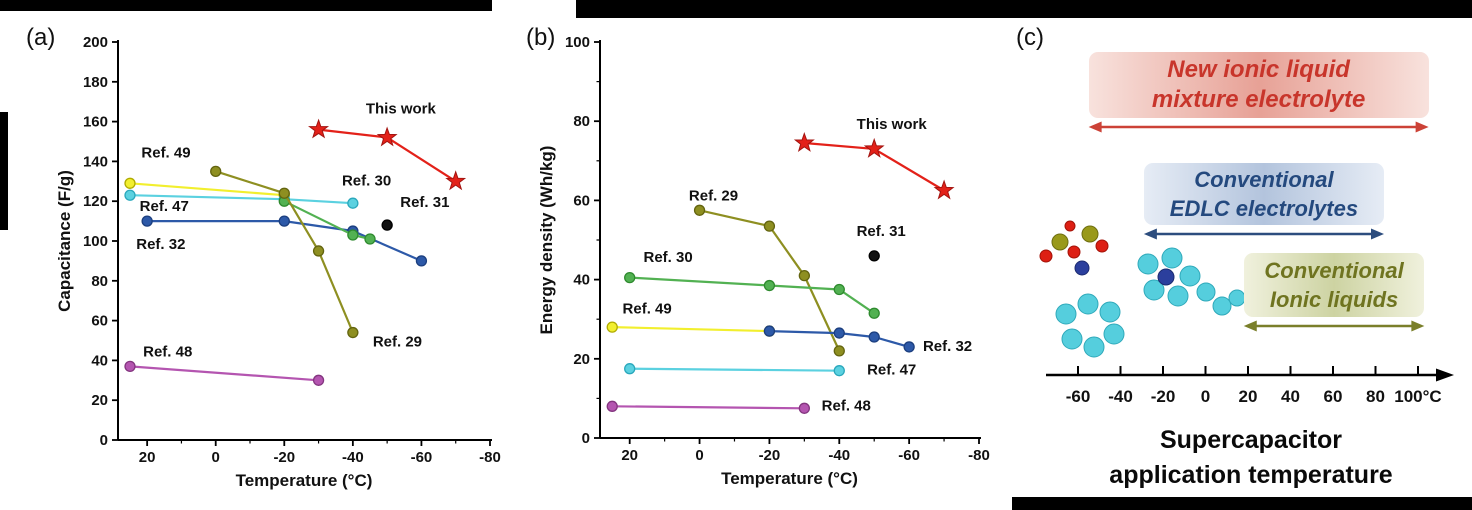  I want to click on svg-text: 200, so click(95, 42).